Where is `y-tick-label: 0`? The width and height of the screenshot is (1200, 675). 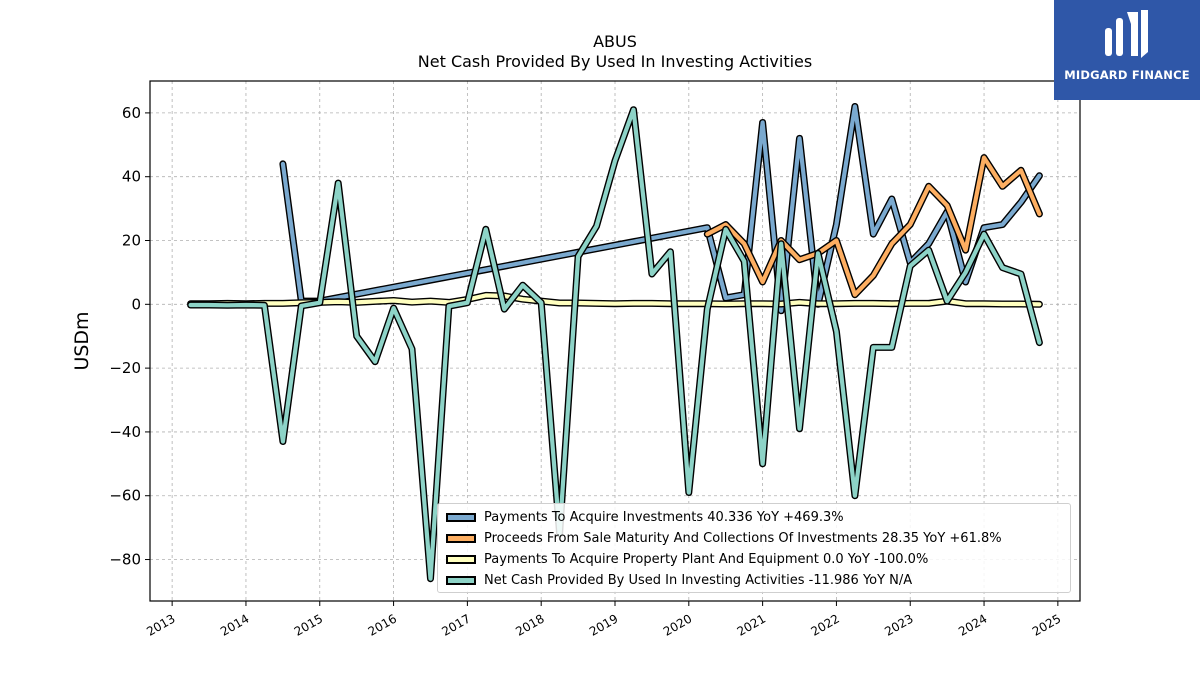 y-tick-label: 0 is located at coordinates (136, 304).